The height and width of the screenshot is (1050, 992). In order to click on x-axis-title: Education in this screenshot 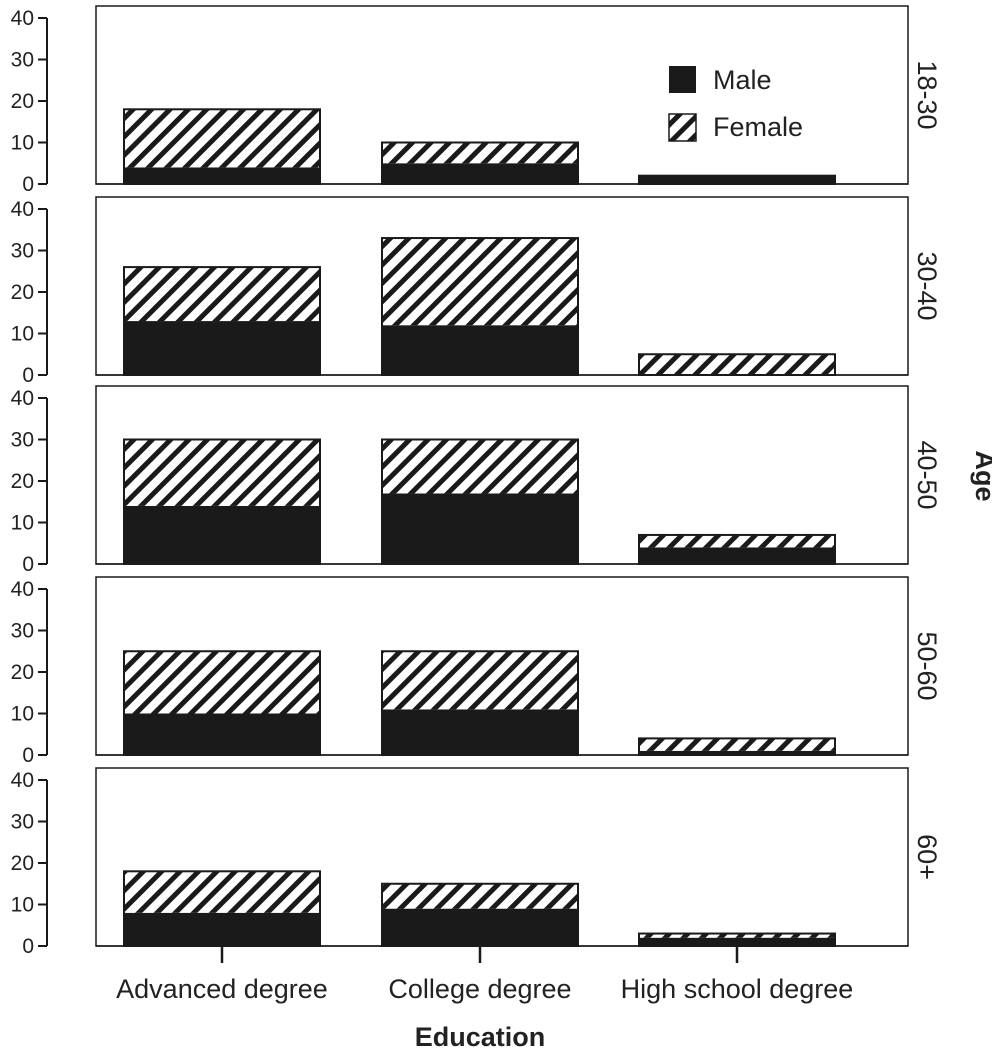, I will do `click(480, 1036)`.